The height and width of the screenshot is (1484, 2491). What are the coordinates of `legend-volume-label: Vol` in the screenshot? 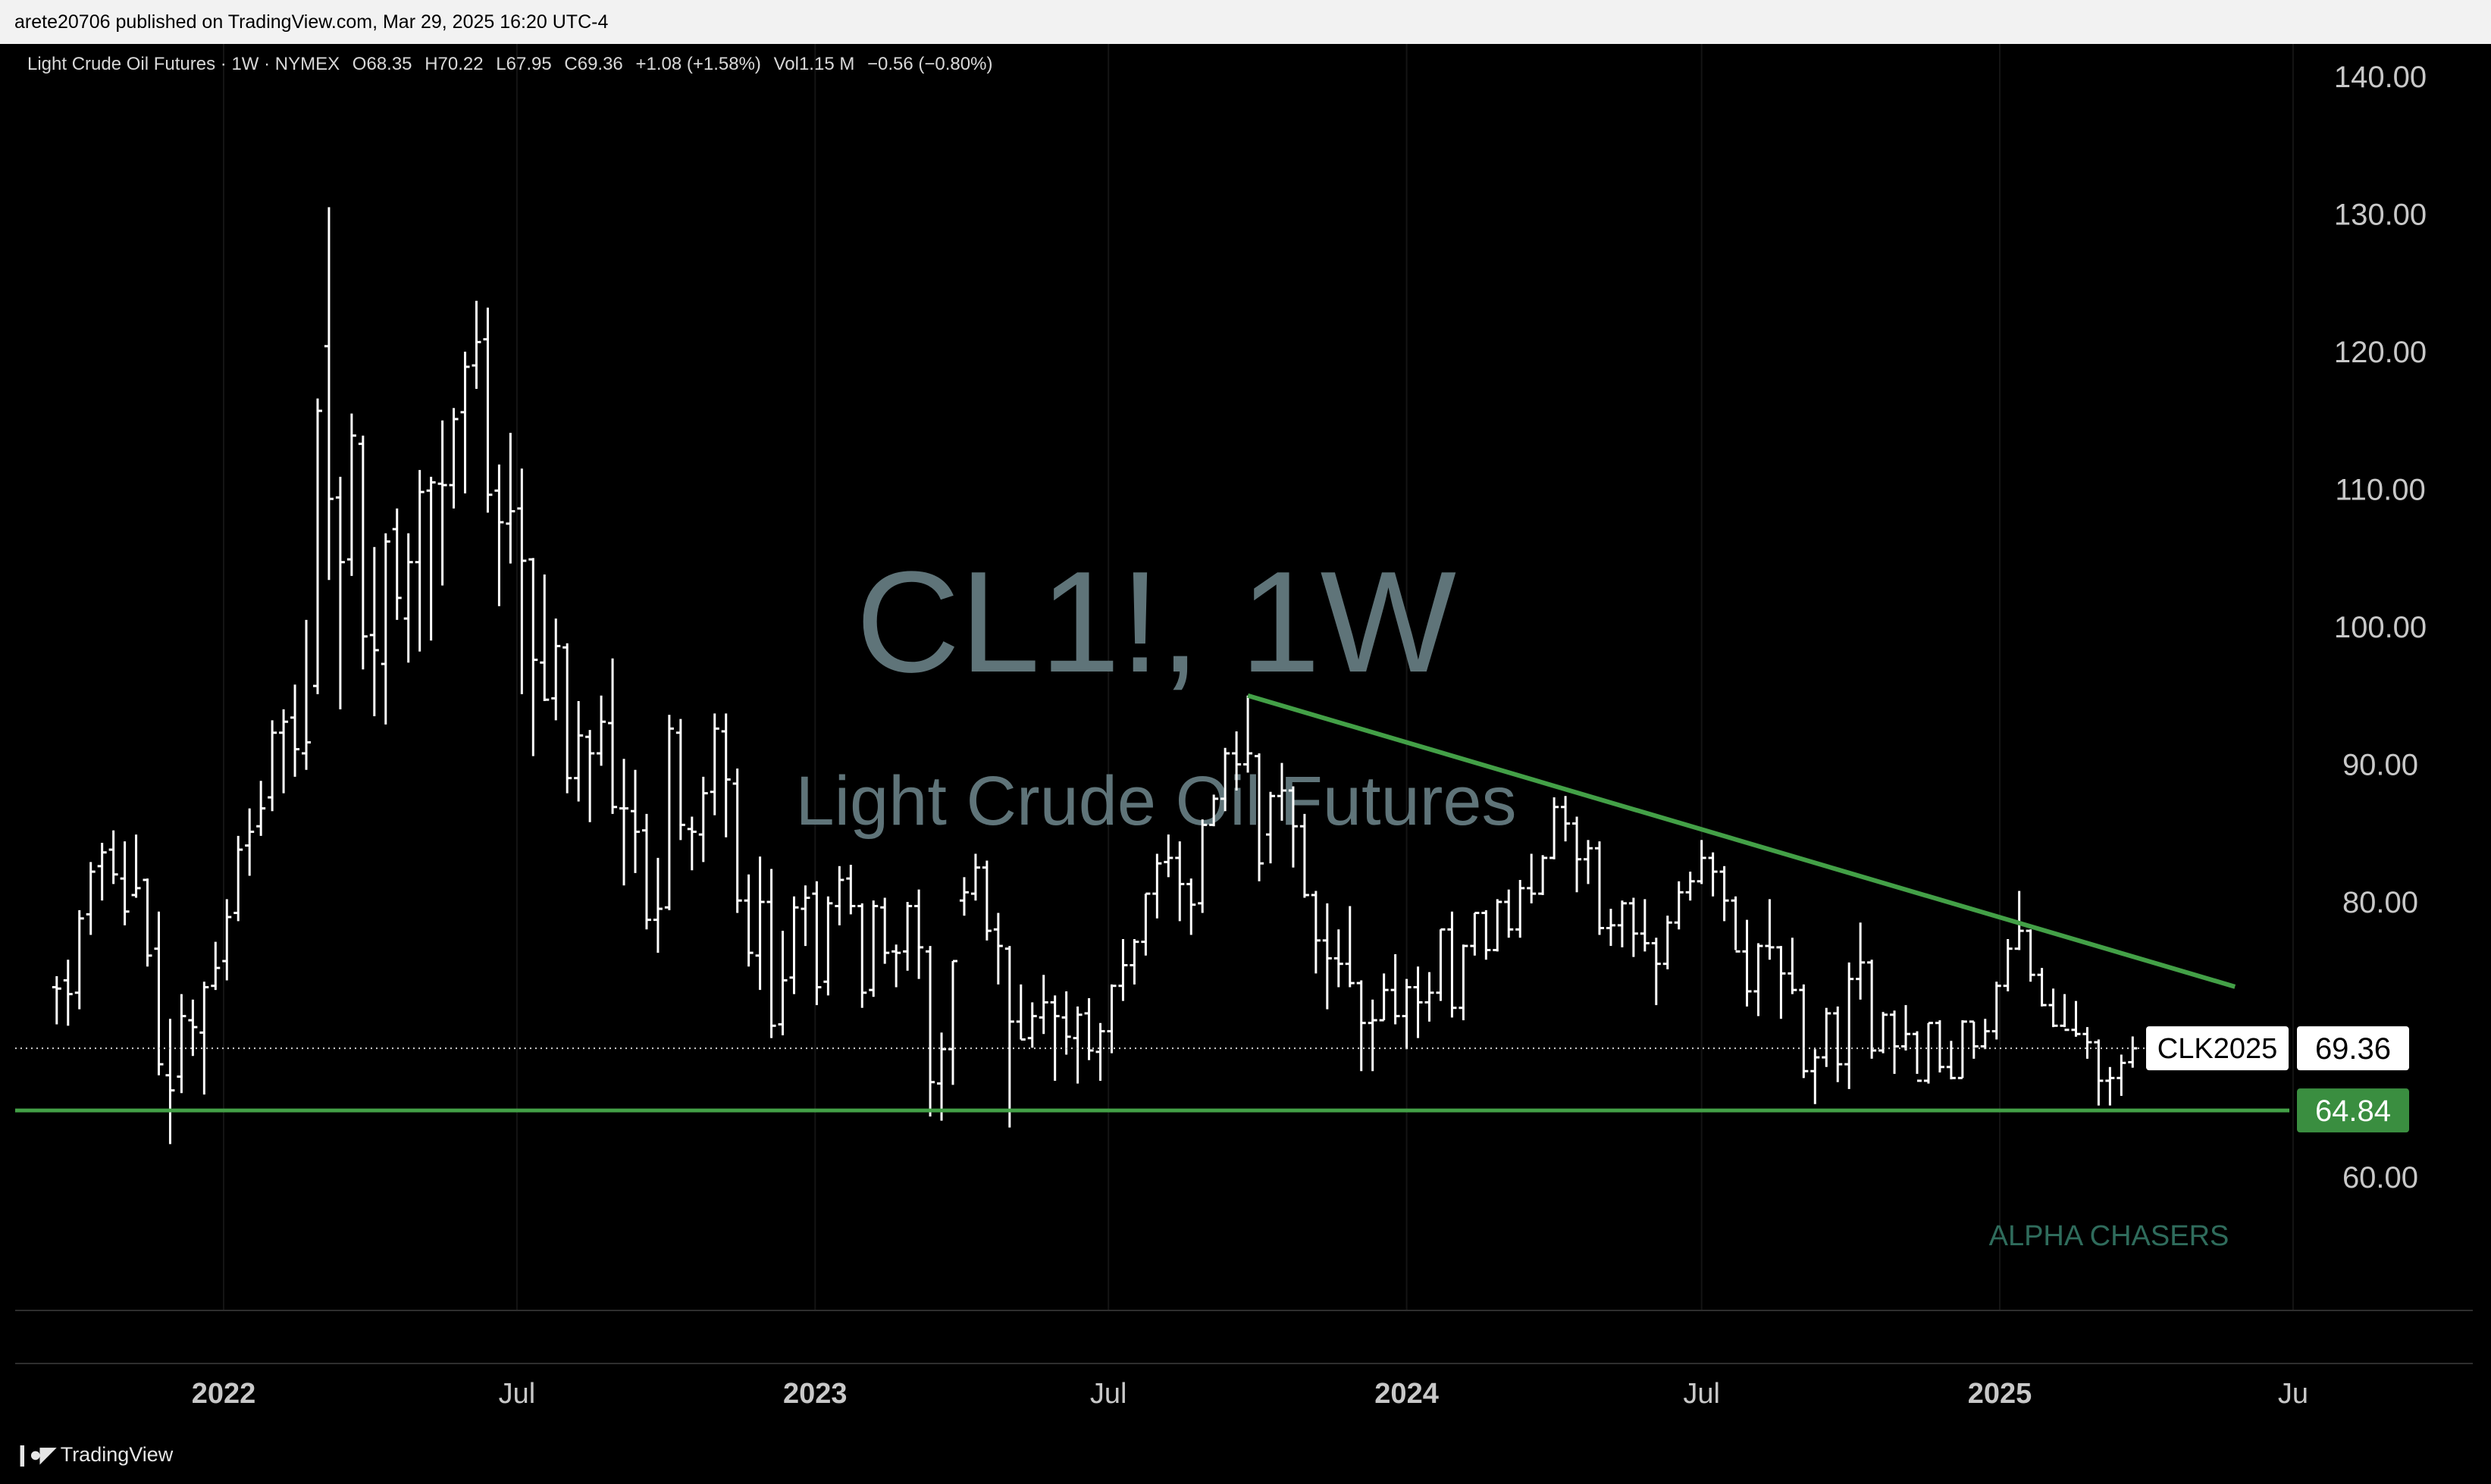 It's located at (786, 64).